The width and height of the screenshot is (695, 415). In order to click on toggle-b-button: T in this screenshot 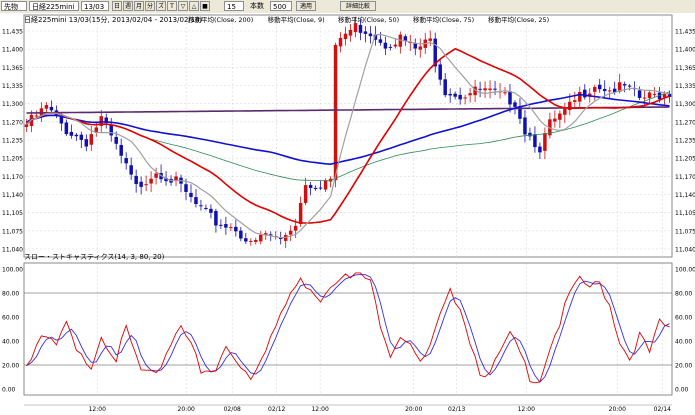, I will do `click(172, 6)`.